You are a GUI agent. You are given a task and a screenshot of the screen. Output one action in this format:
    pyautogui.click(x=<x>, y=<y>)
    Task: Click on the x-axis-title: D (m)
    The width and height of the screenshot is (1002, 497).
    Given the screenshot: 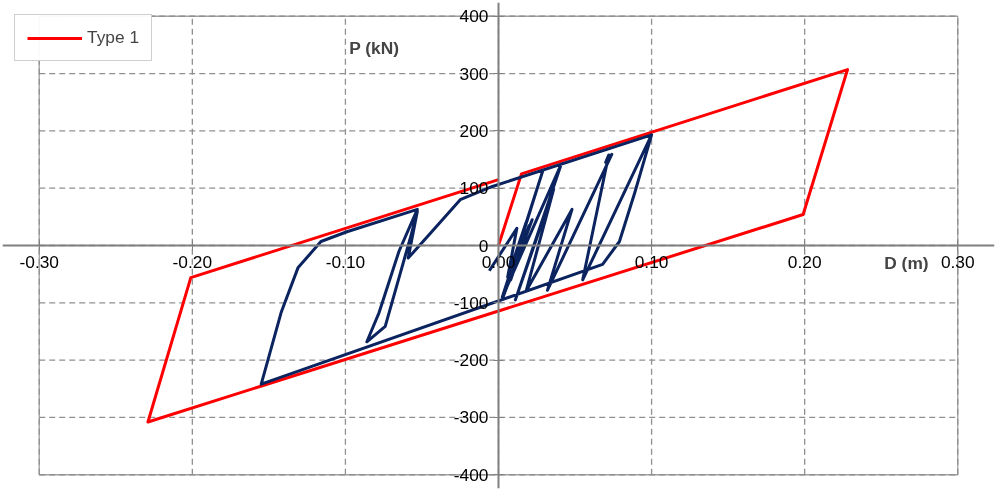 What is the action you would take?
    pyautogui.click(x=906, y=263)
    